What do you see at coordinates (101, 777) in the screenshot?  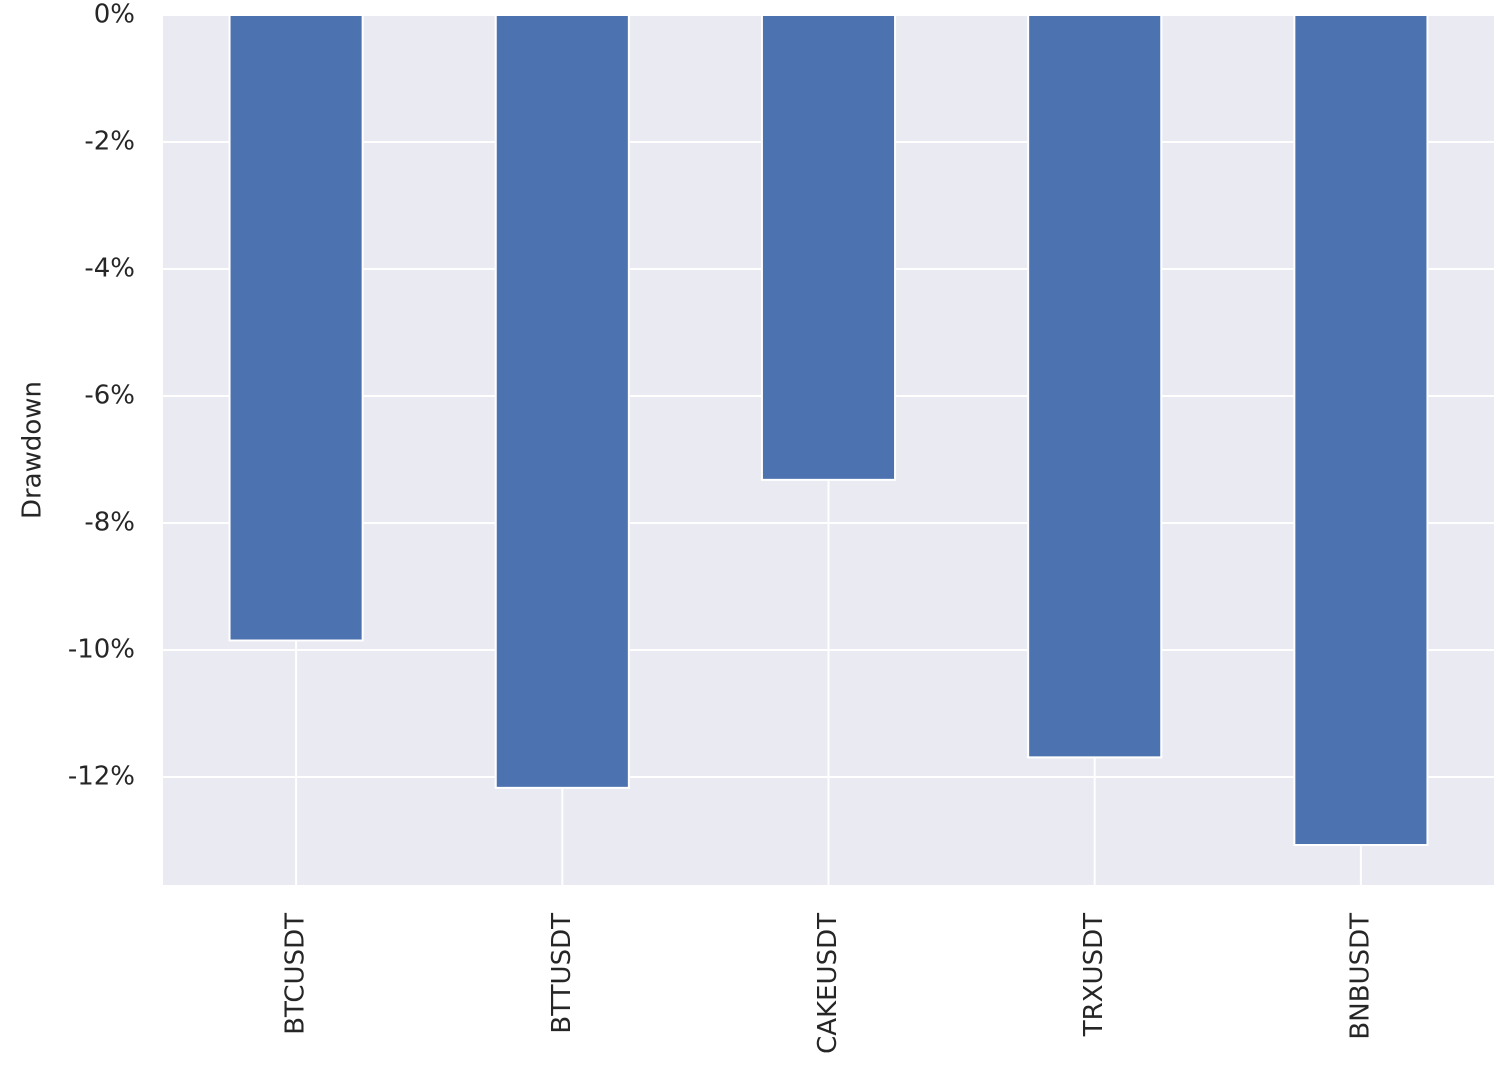 I see `y-tick-label: -12%` at bounding box center [101, 777].